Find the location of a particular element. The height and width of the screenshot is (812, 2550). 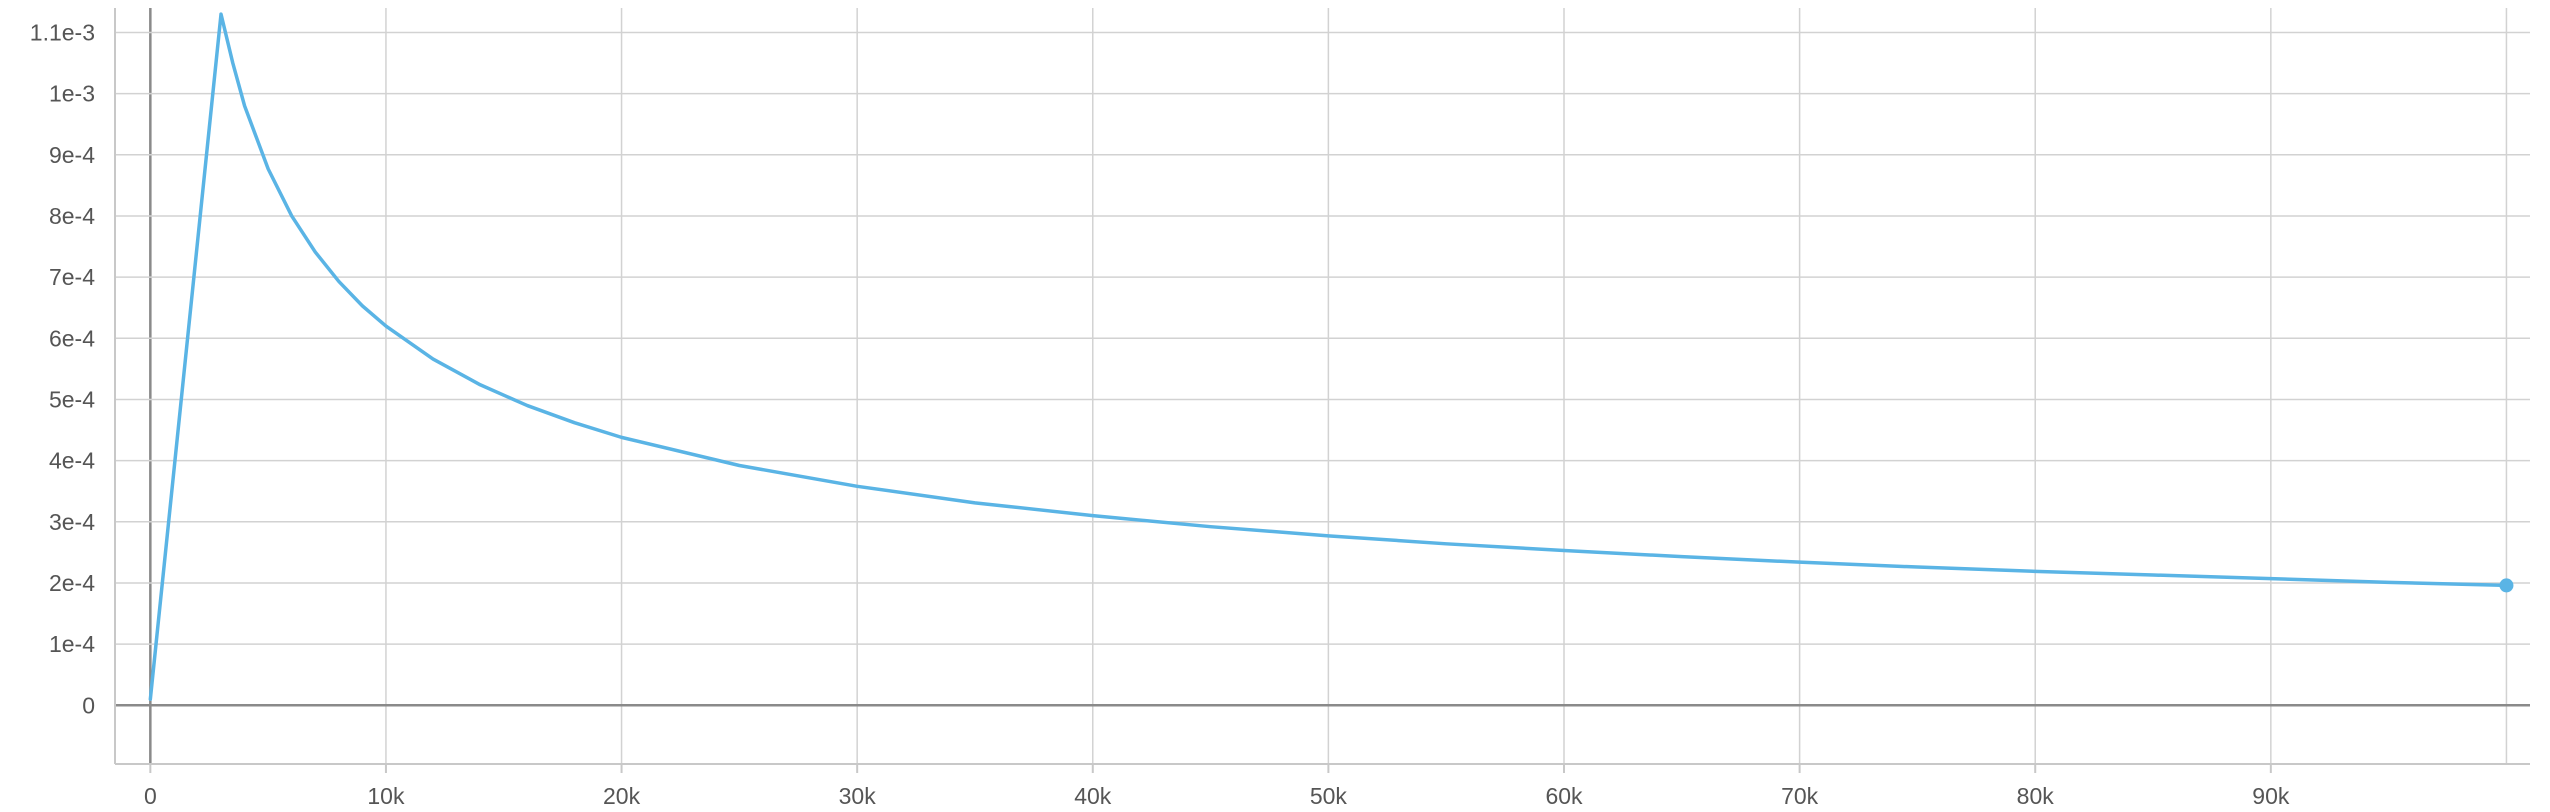

y-tick-label: 0 is located at coordinates (88, 705).